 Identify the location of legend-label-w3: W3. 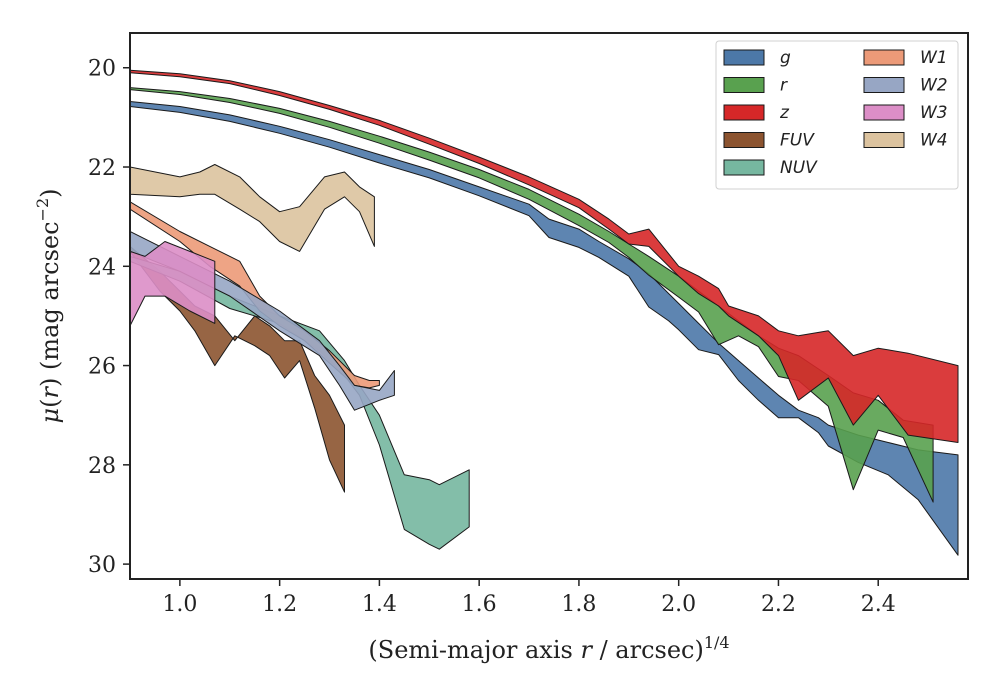
(934, 113).